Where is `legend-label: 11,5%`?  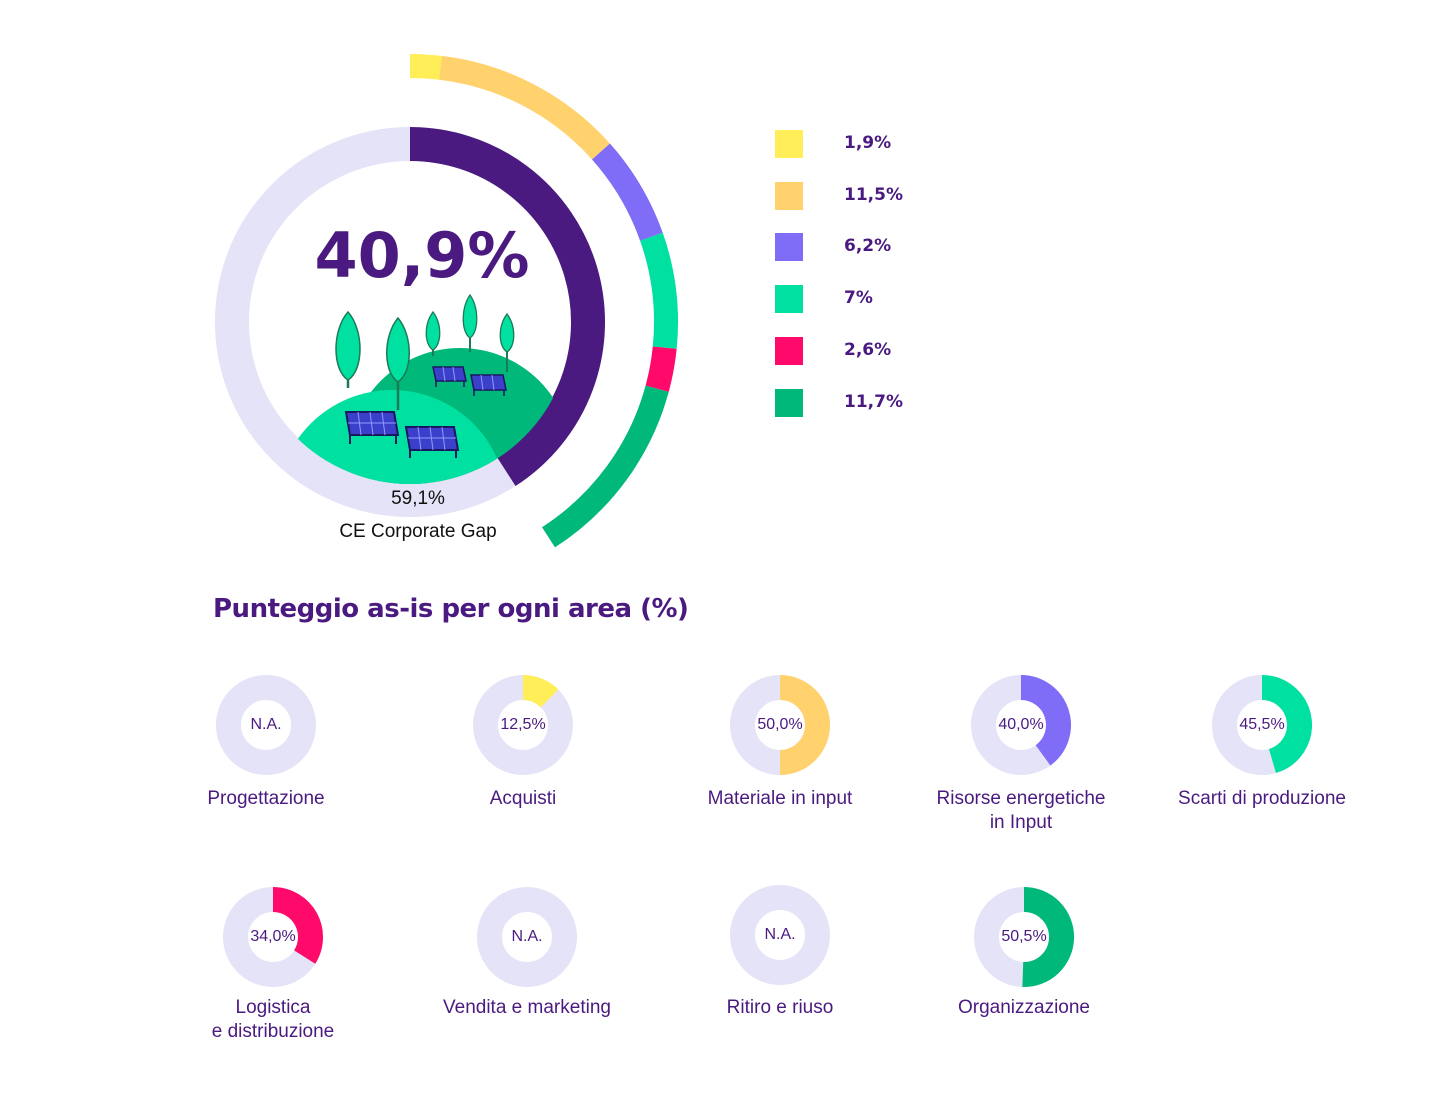
legend-label: 11,5% is located at coordinates (873, 194).